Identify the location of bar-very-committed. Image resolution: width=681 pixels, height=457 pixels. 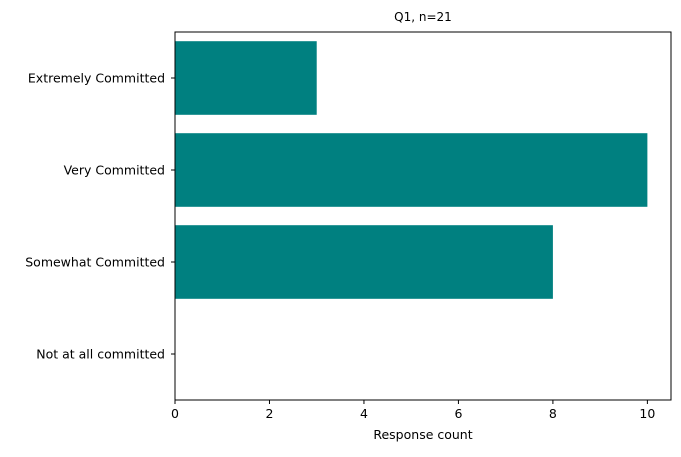
(411, 170).